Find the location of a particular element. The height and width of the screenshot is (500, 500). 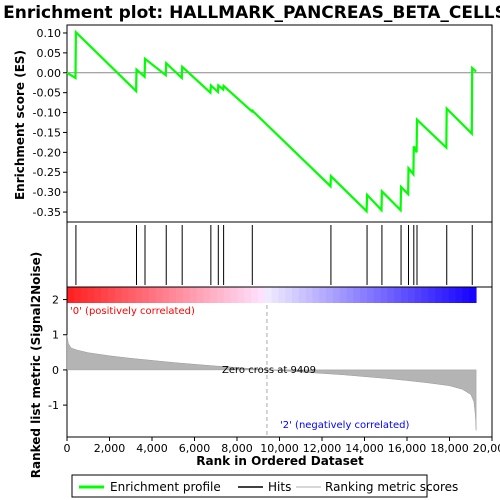

es-y-tick-label: -0.25 is located at coordinates (47, 172).